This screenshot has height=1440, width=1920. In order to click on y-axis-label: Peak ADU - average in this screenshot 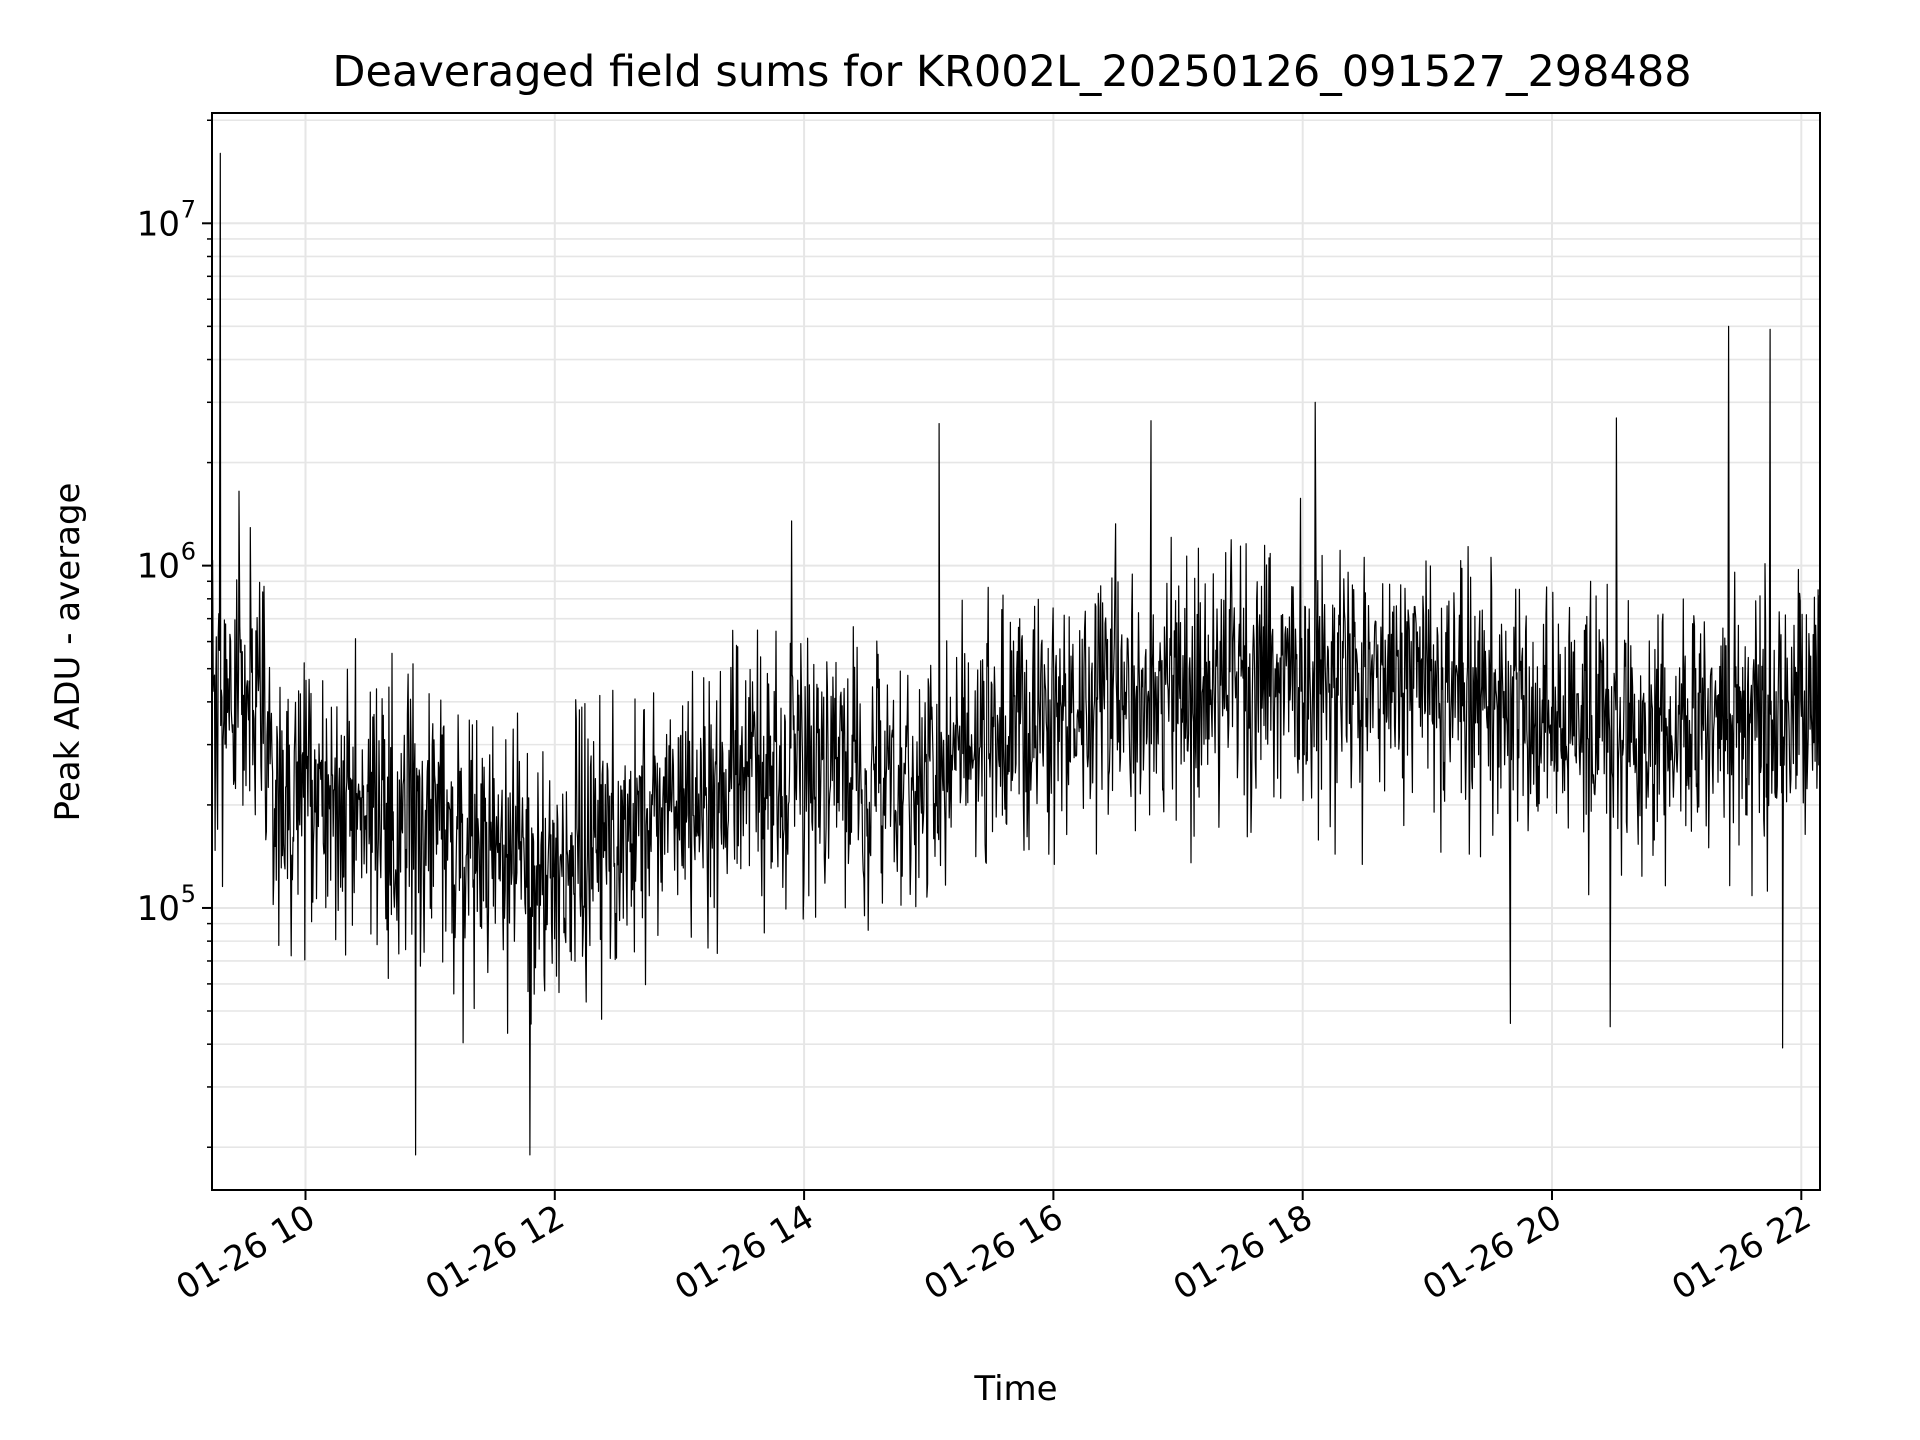, I will do `click(68, 652)`.